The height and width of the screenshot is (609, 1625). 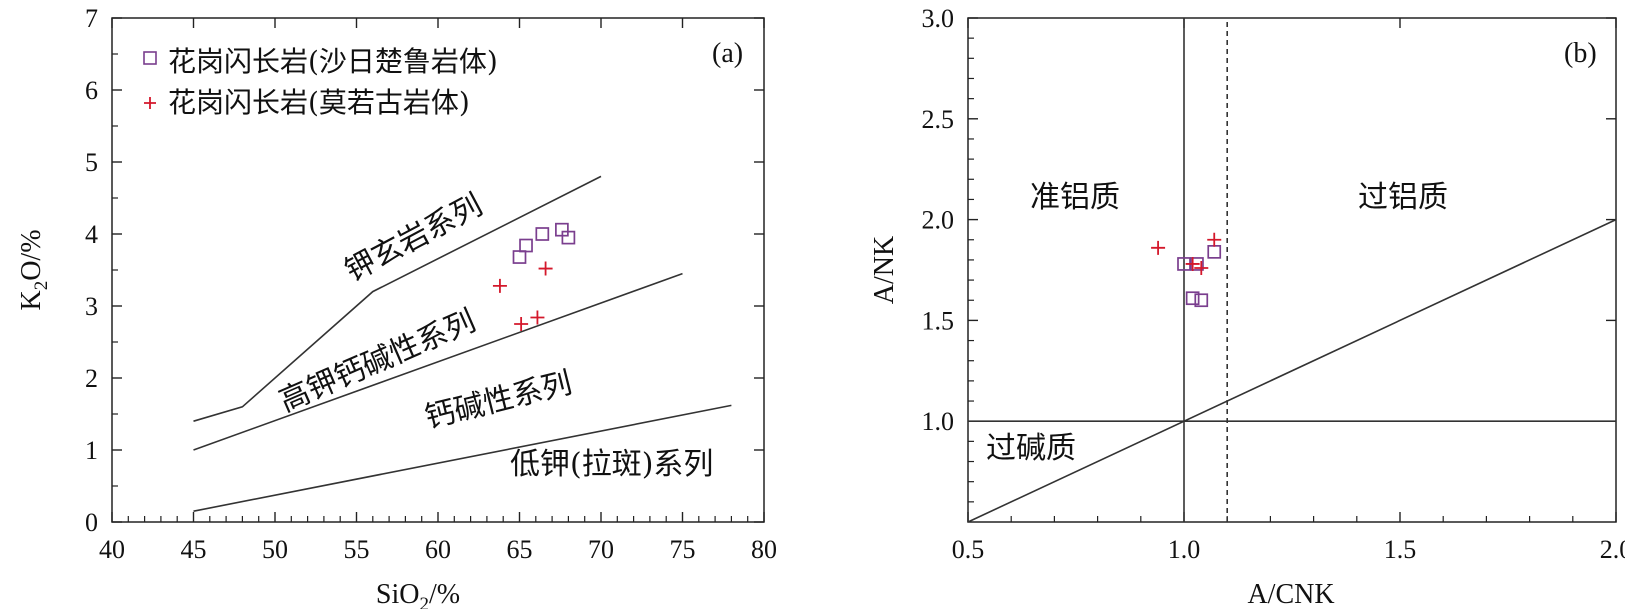 I want to click on panel-b-y-axis-title: A/NK, so click(x=884, y=270).